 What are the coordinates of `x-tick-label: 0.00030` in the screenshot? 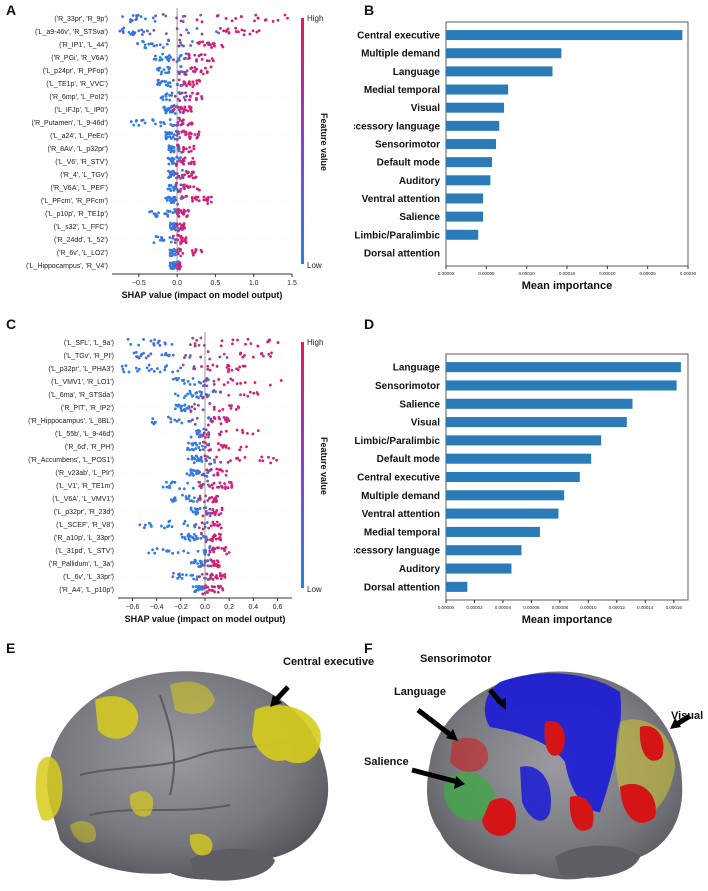 It's located at (688, 273).